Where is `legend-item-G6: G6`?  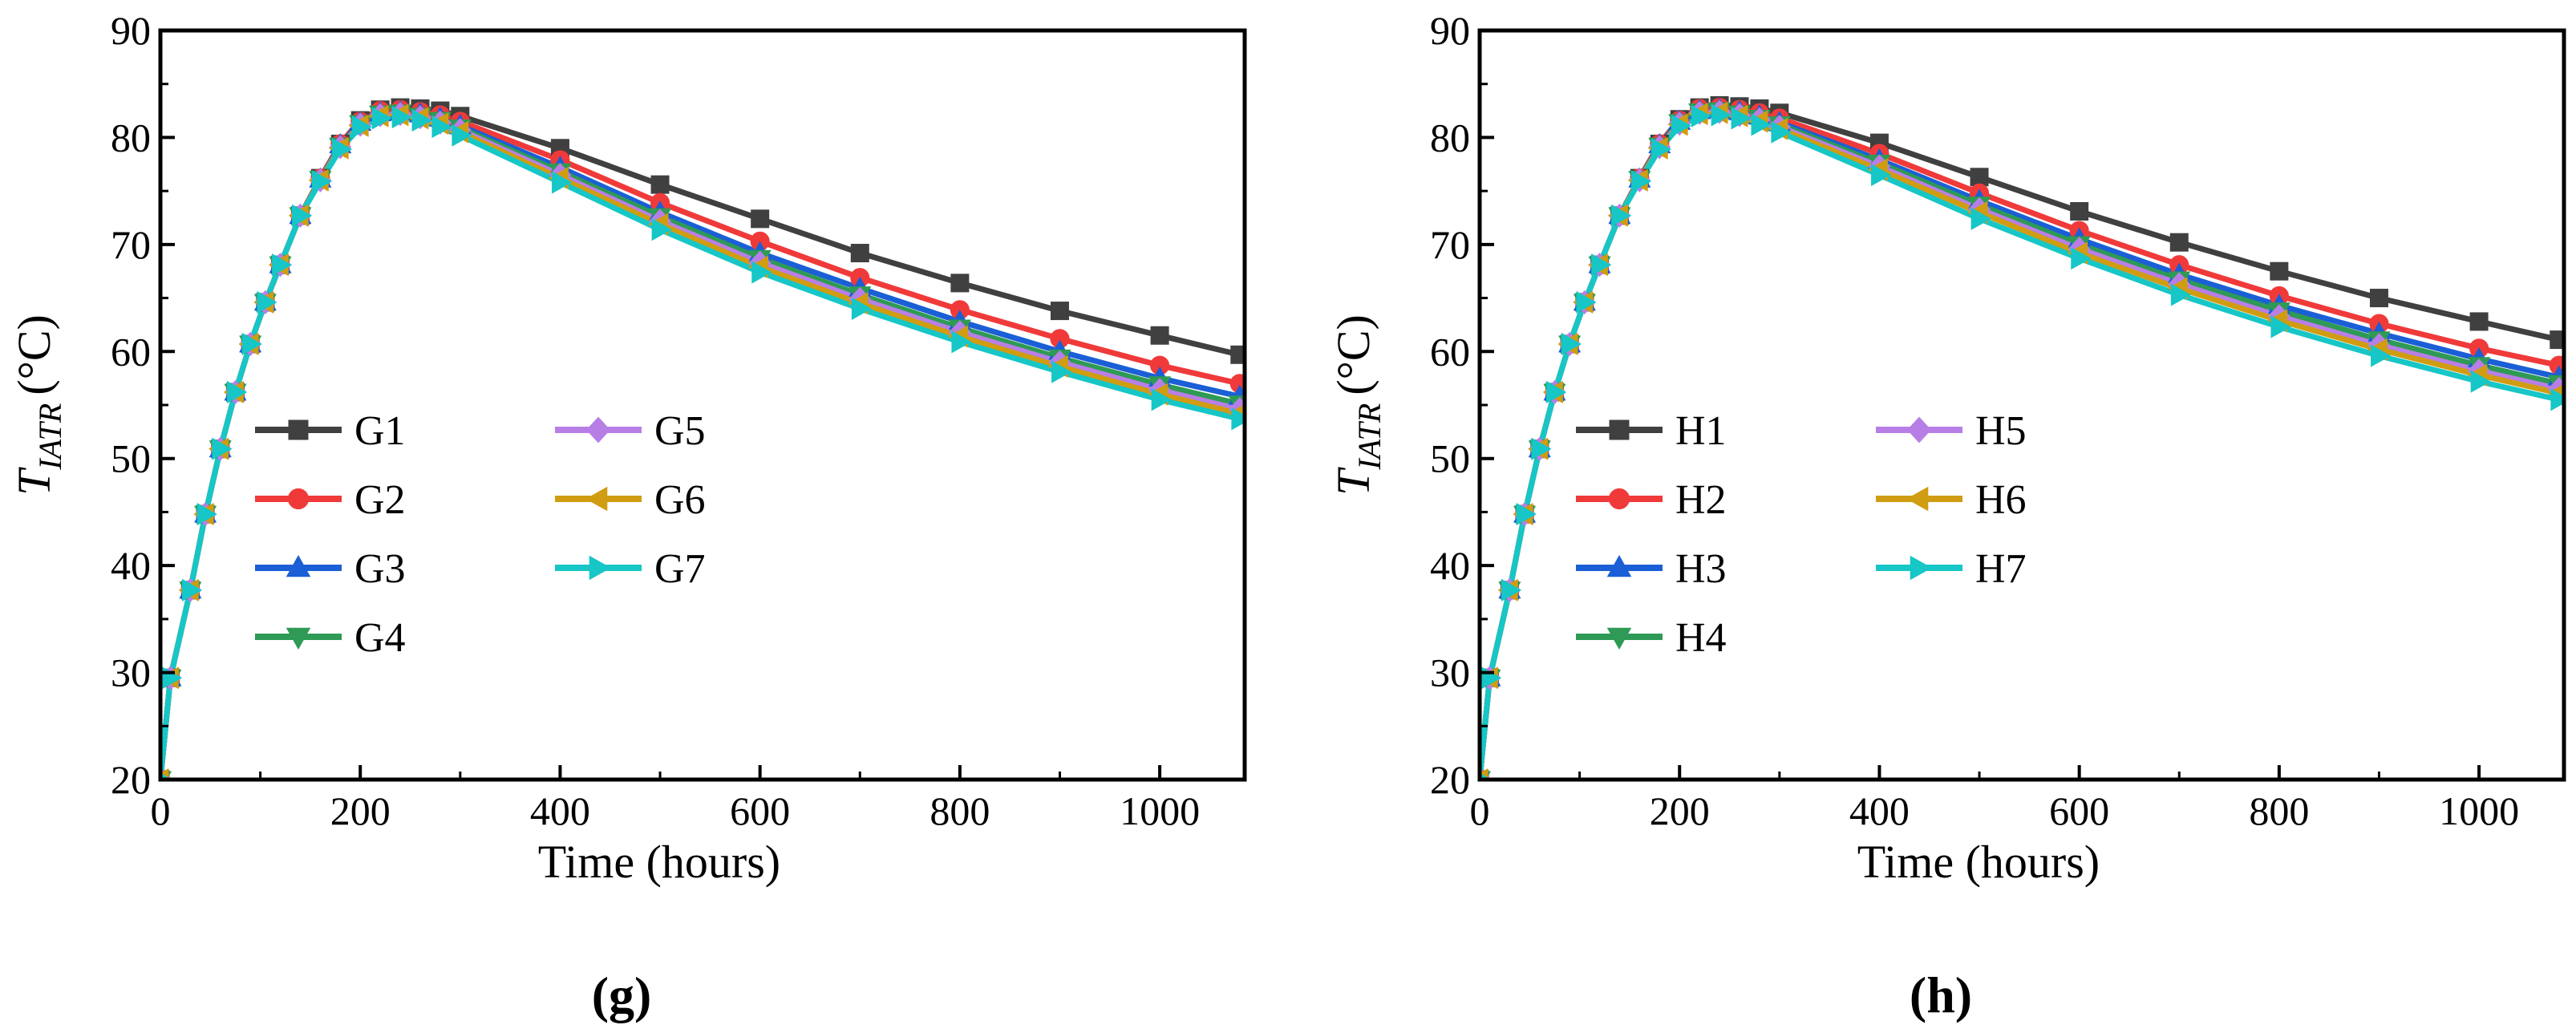 legend-item-G6: G6 is located at coordinates (630, 500).